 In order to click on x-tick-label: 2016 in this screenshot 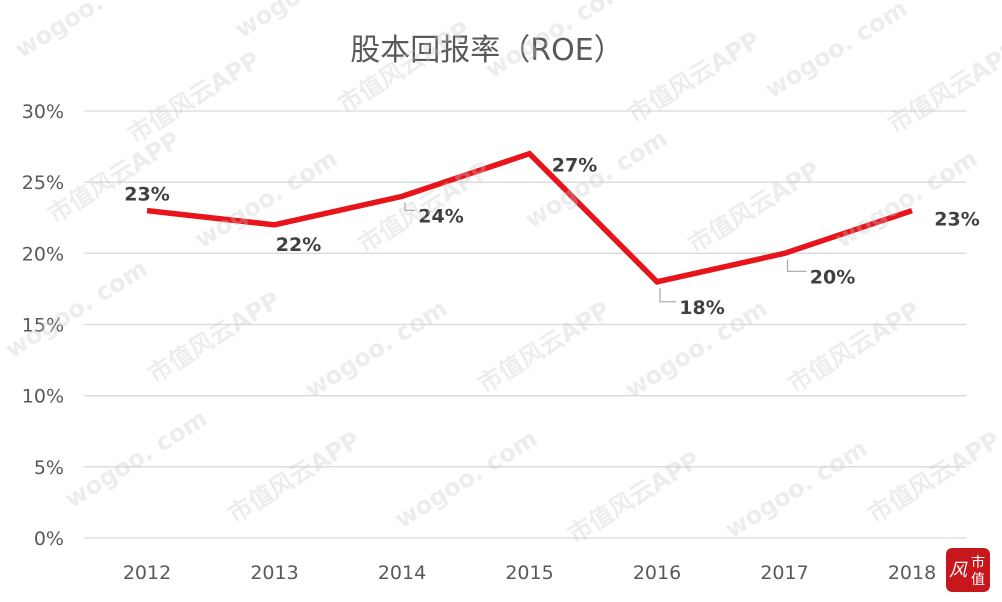, I will do `click(657, 573)`.